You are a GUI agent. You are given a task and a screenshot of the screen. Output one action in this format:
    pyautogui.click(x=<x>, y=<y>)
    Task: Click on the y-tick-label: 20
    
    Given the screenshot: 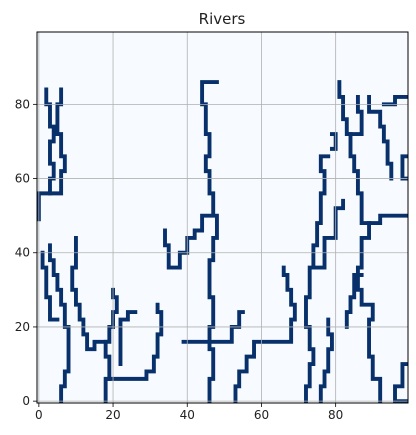 What is the action you would take?
    pyautogui.click(x=22, y=327)
    